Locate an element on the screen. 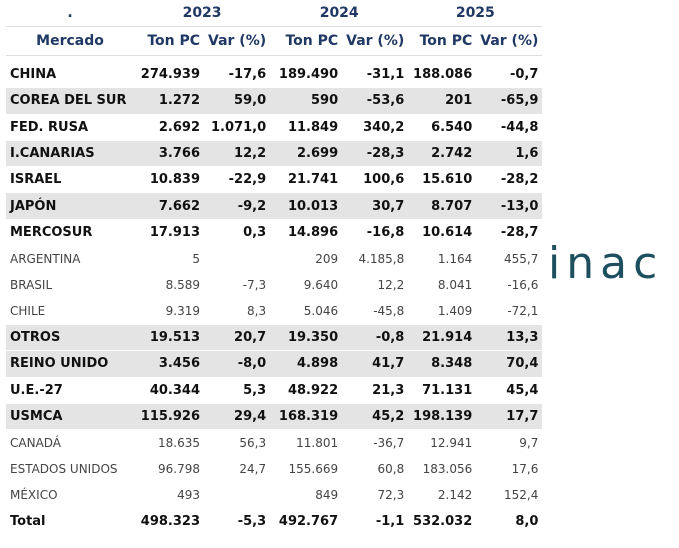 This screenshot has height=548, width=679. cell: 8,3 is located at coordinates (237, 311).